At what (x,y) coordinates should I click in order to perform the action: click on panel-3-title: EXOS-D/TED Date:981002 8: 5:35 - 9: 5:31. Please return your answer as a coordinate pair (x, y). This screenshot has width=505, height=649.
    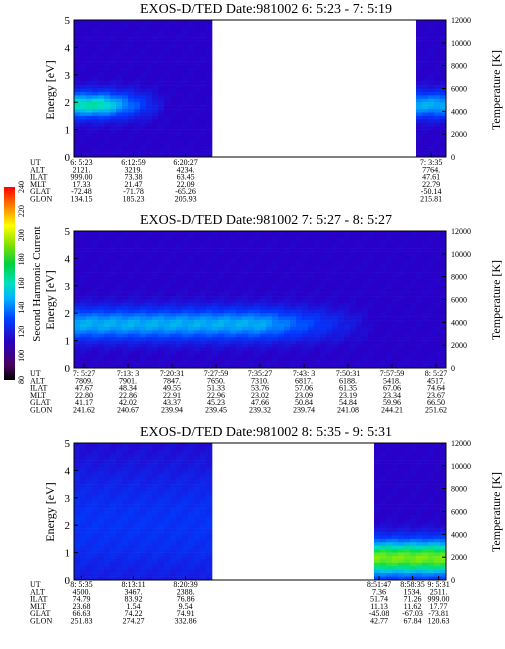
    Looking at the image, I should click on (266, 432).